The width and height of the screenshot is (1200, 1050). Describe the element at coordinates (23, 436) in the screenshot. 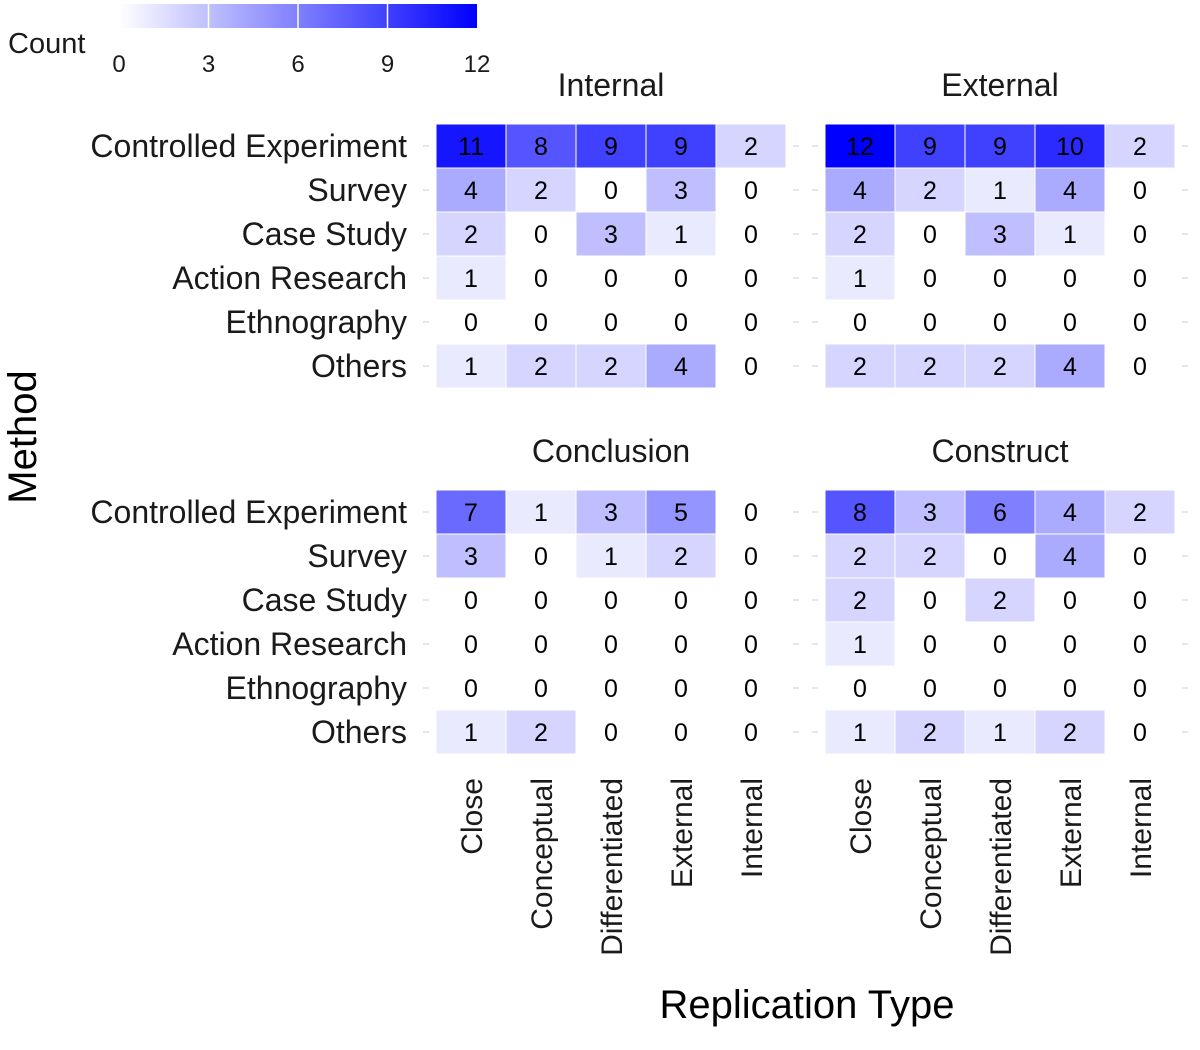

I see `y-axis-title: Method` at that location.